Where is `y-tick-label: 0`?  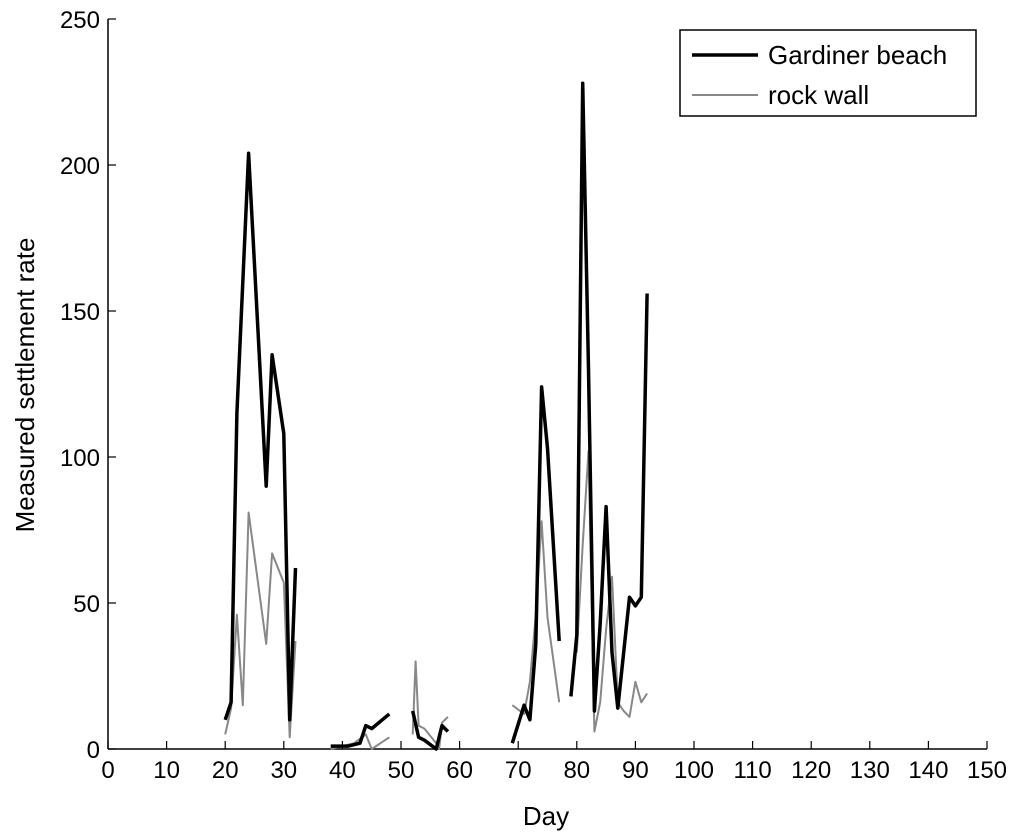
y-tick-label: 0 is located at coordinates (93, 750).